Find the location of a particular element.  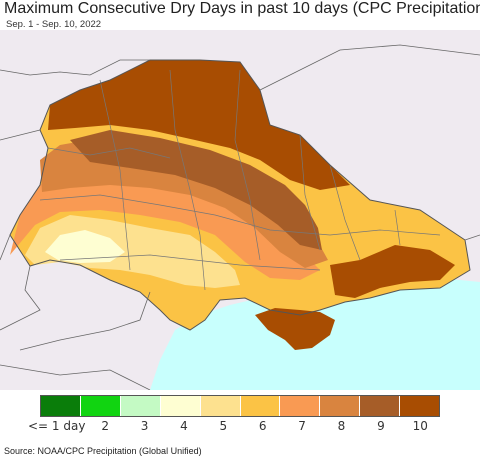

legend-label: 2 is located at coordinates (105, 426).